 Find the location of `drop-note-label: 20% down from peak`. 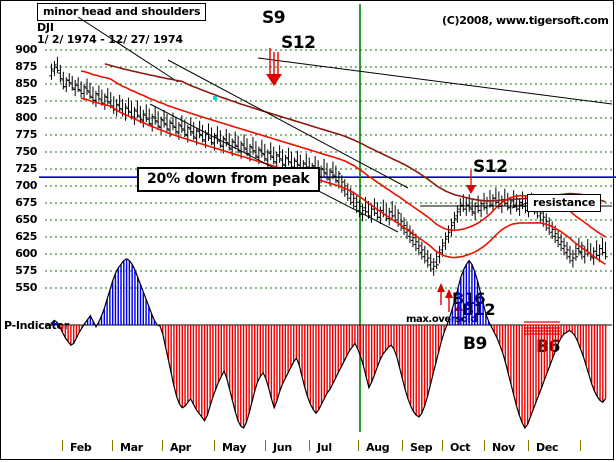

drop-note-label: 20% down from peak is located at coordinates (228, 179).